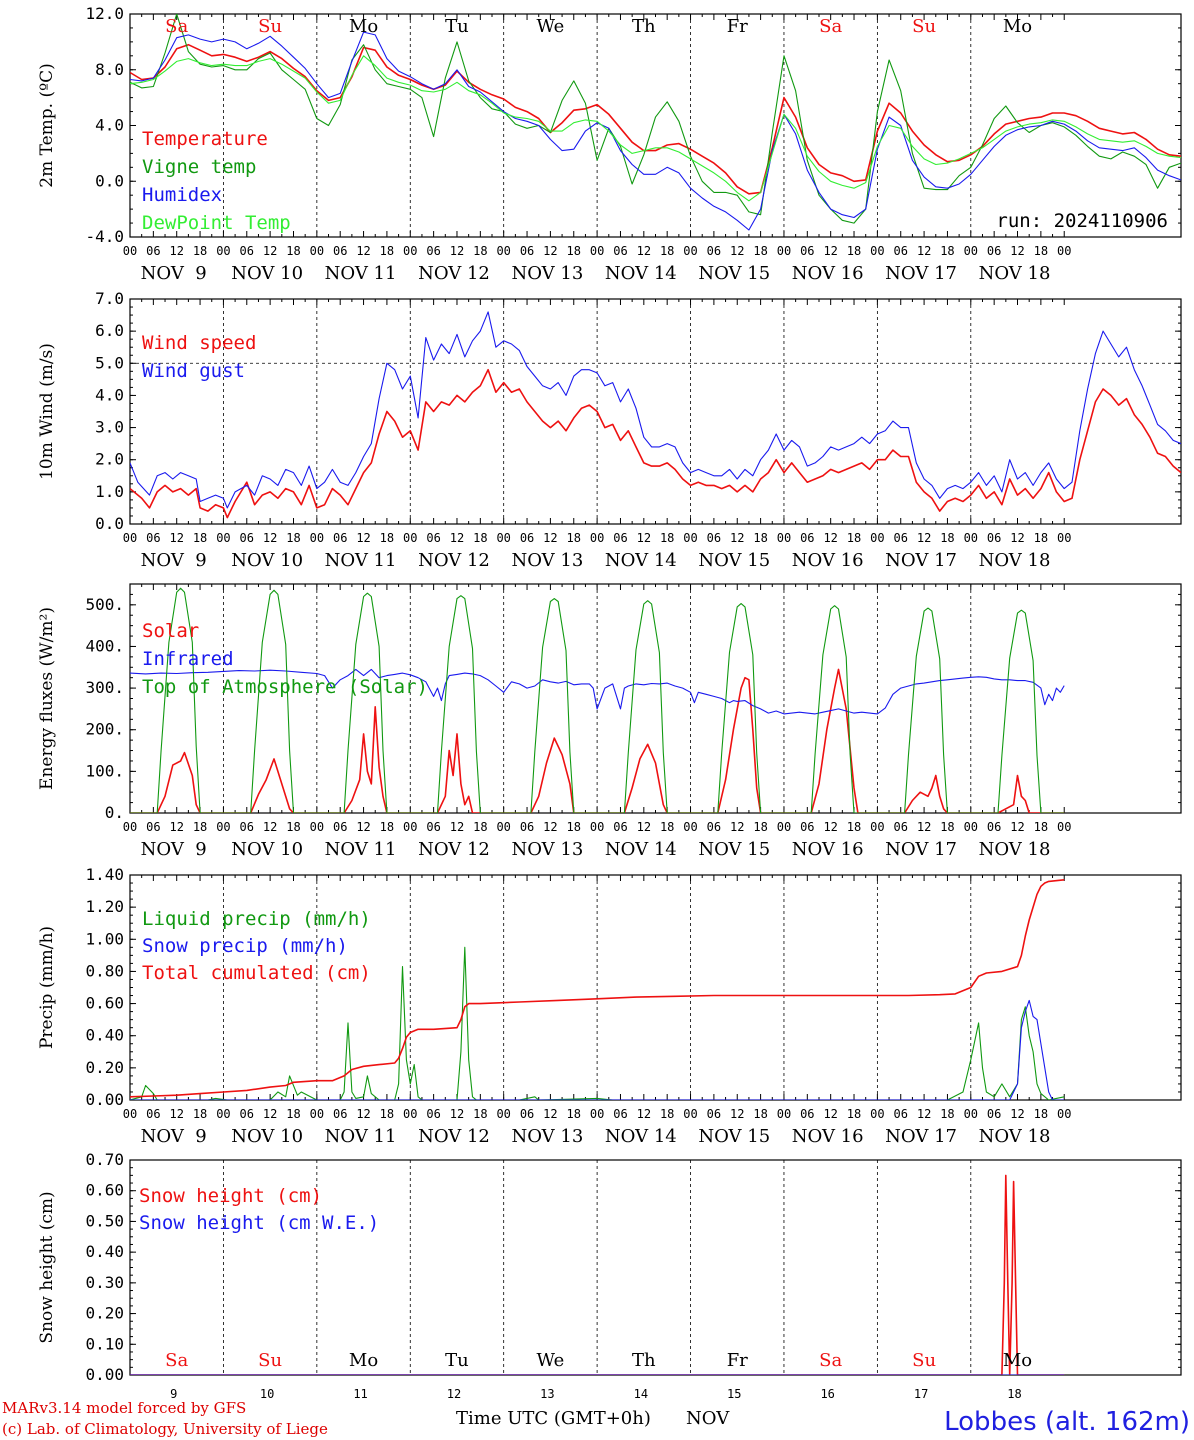 The height and width of the screenshot is (1440, 1194). Describe the element at coordinates (104, 1251) in the screenshot. I see `y-tick-label: 0.40` at that location.